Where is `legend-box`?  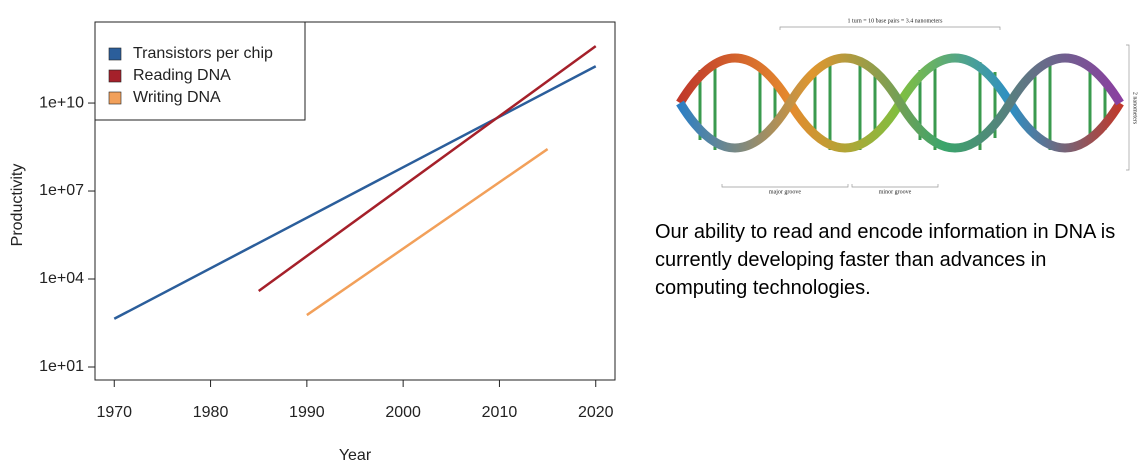 legend-box is located at coordinates (200, 71).